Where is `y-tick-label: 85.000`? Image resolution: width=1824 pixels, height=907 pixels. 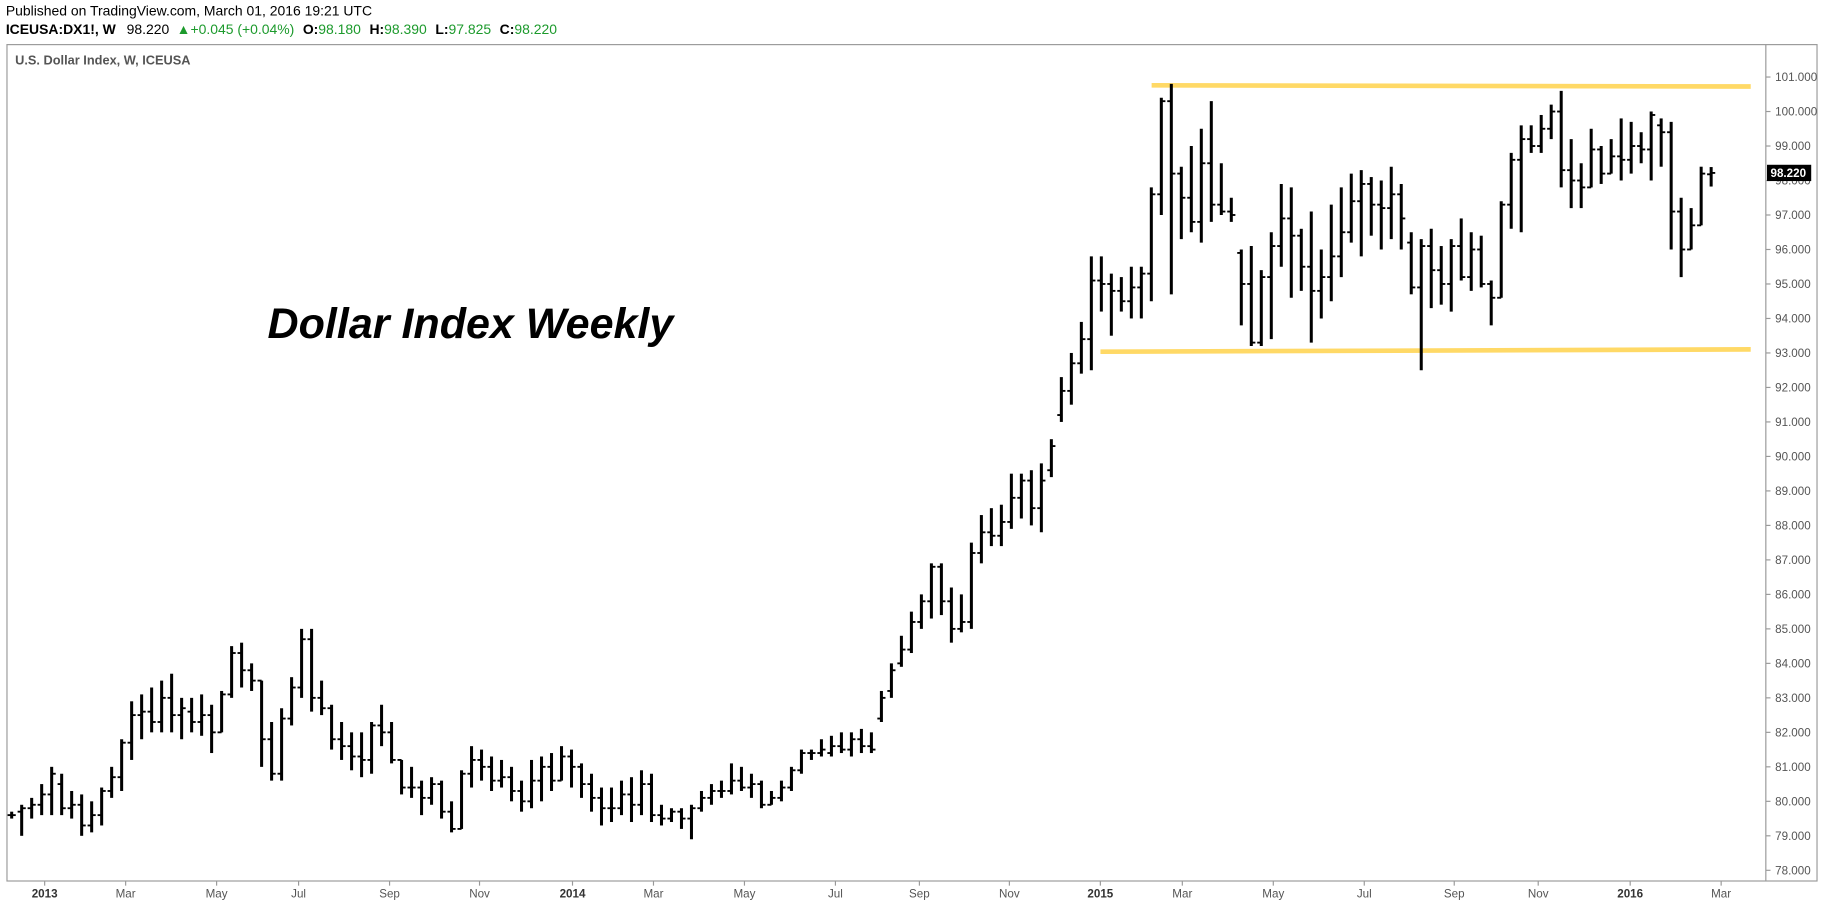
y-tick-label: 85.000 is located at coordinates (1793, 629).